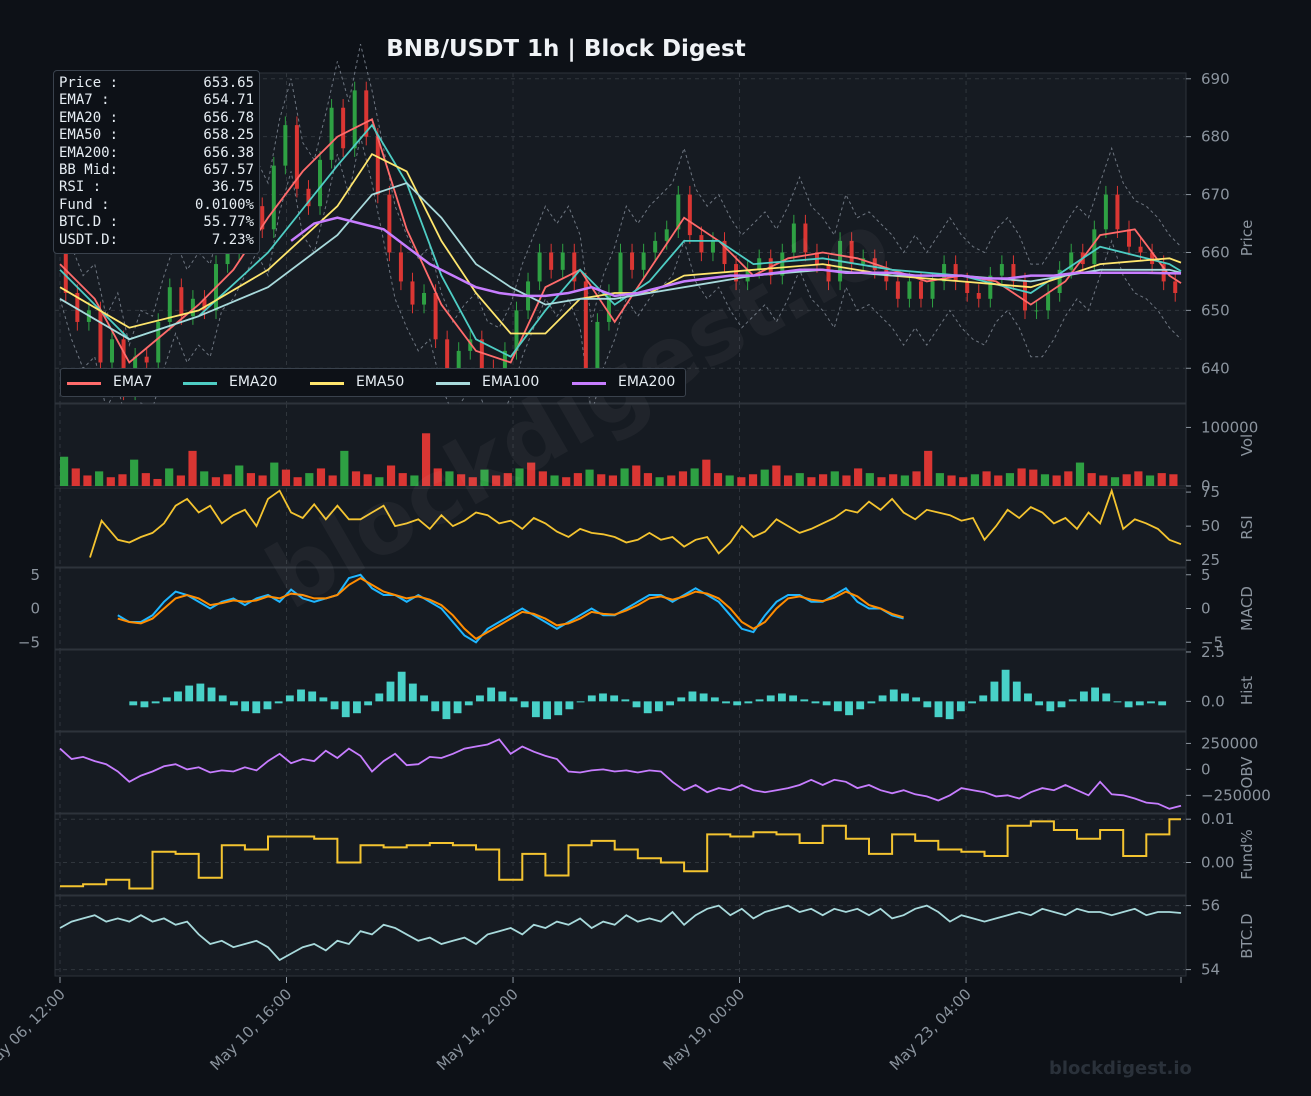 This screenshot has height=1096, width=1311. I want to click on info-key: EMA200:, so click(89, 152).